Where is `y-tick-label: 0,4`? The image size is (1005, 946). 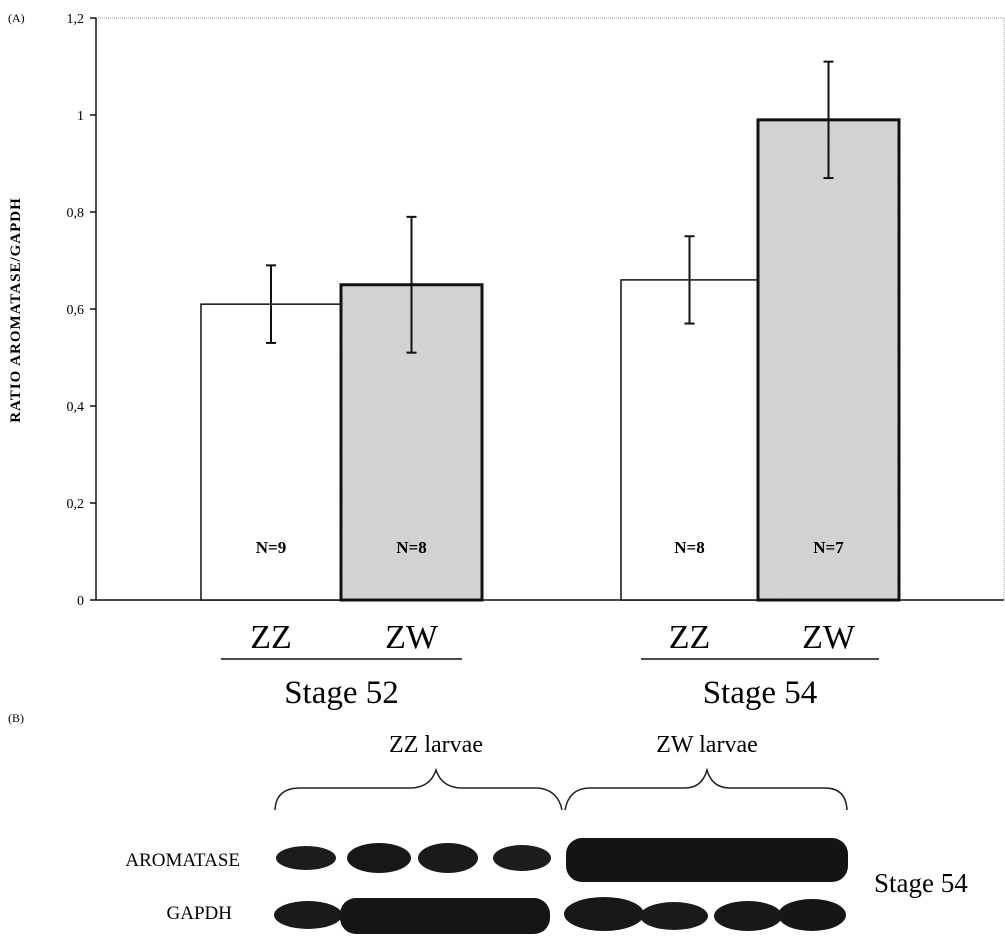 y-tick-label: 0,4 is located at coordinates (76, 407).